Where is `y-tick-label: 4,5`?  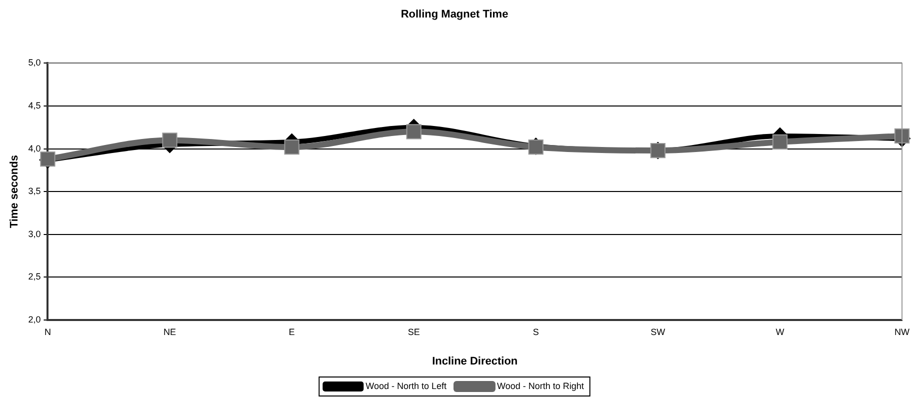 y-tick-label: 4,5 is located at coordinates (34, 105).